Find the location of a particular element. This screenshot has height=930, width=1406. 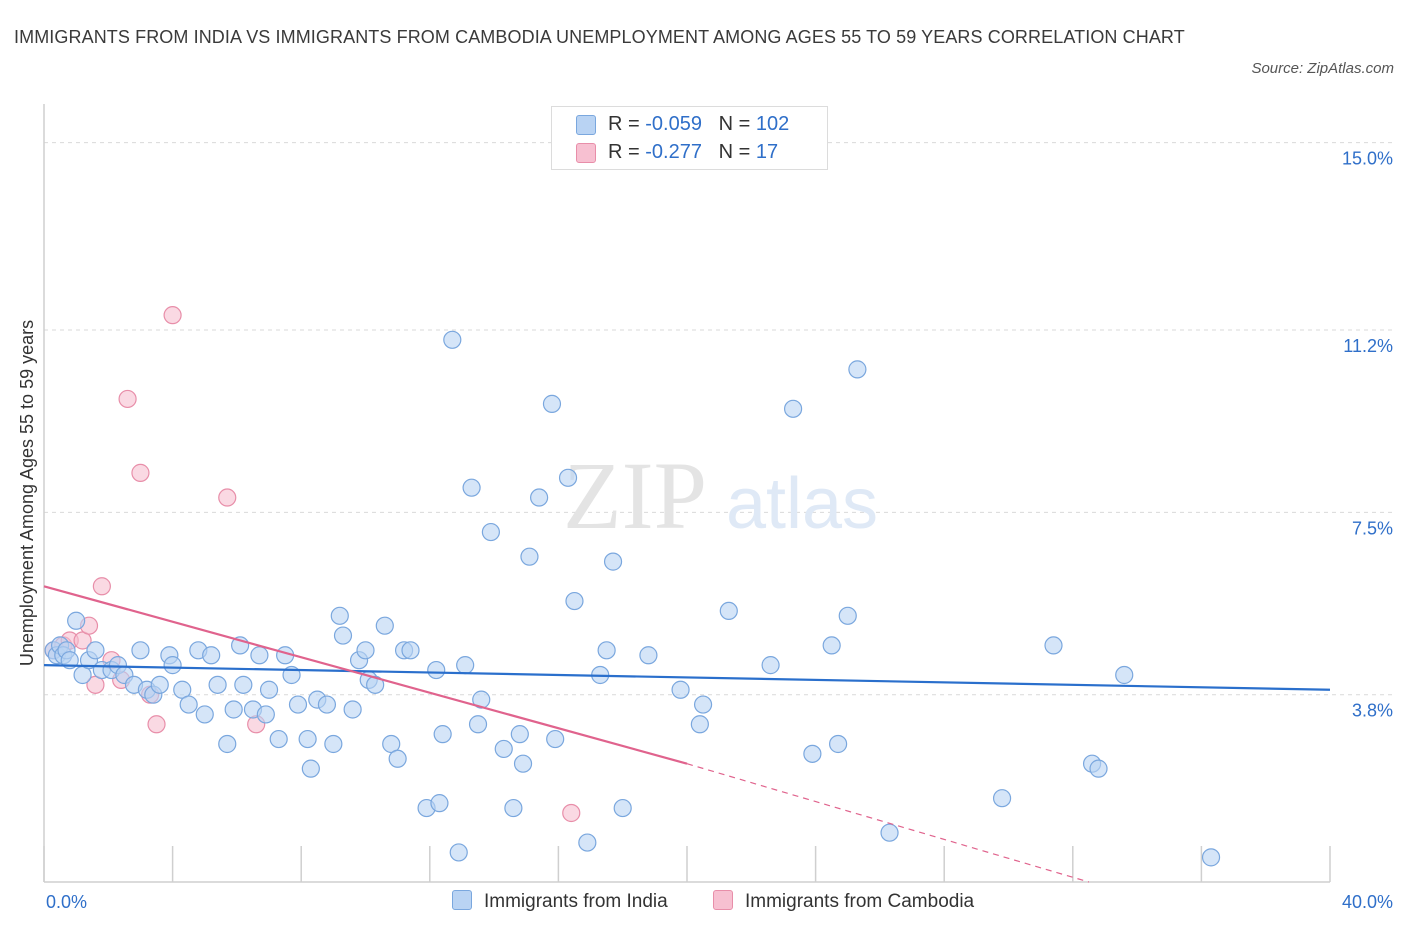

source-label: Source: ZipAtlas.com is located at coordinates (1322, 68).